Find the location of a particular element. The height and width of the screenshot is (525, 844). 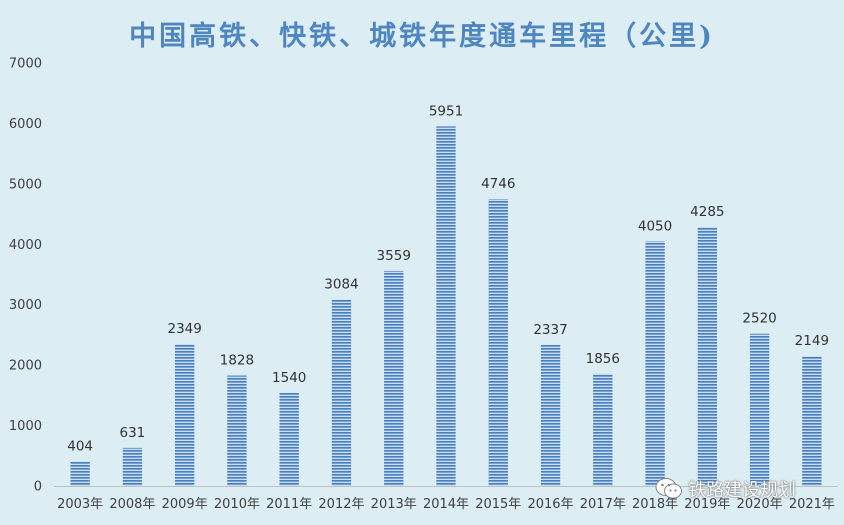

data-label: 404 is located at coordinates (80, 447).